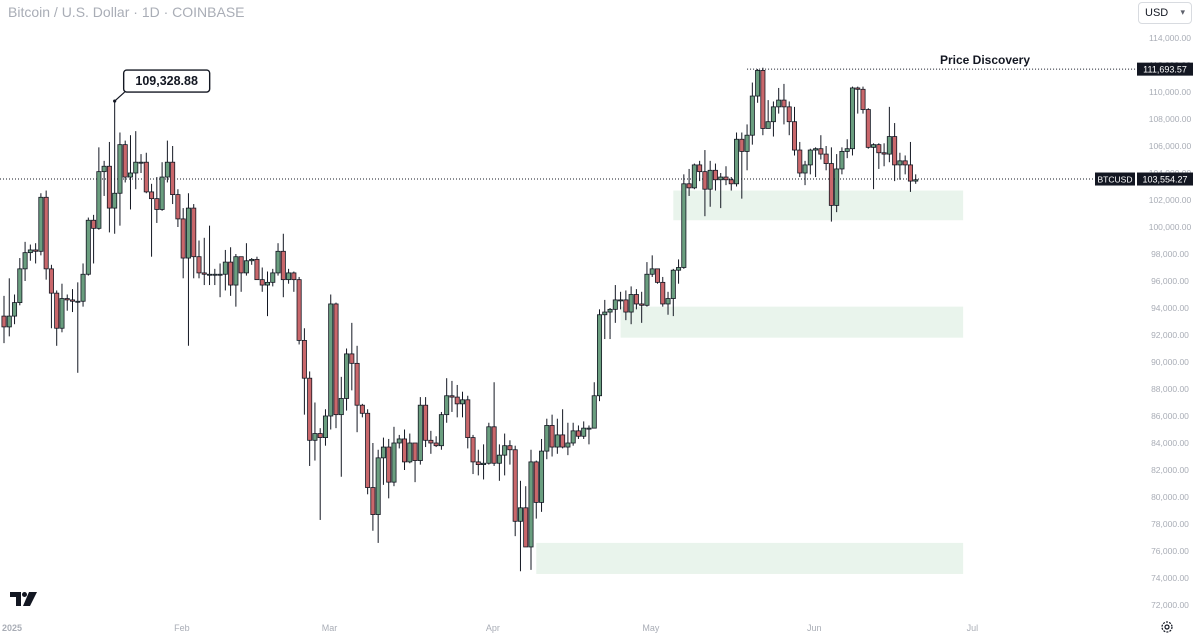  Describe the element at coordinates (1115, 180) in the screenshot. I see `symbol-tag-label: BTCUSD` at that location.